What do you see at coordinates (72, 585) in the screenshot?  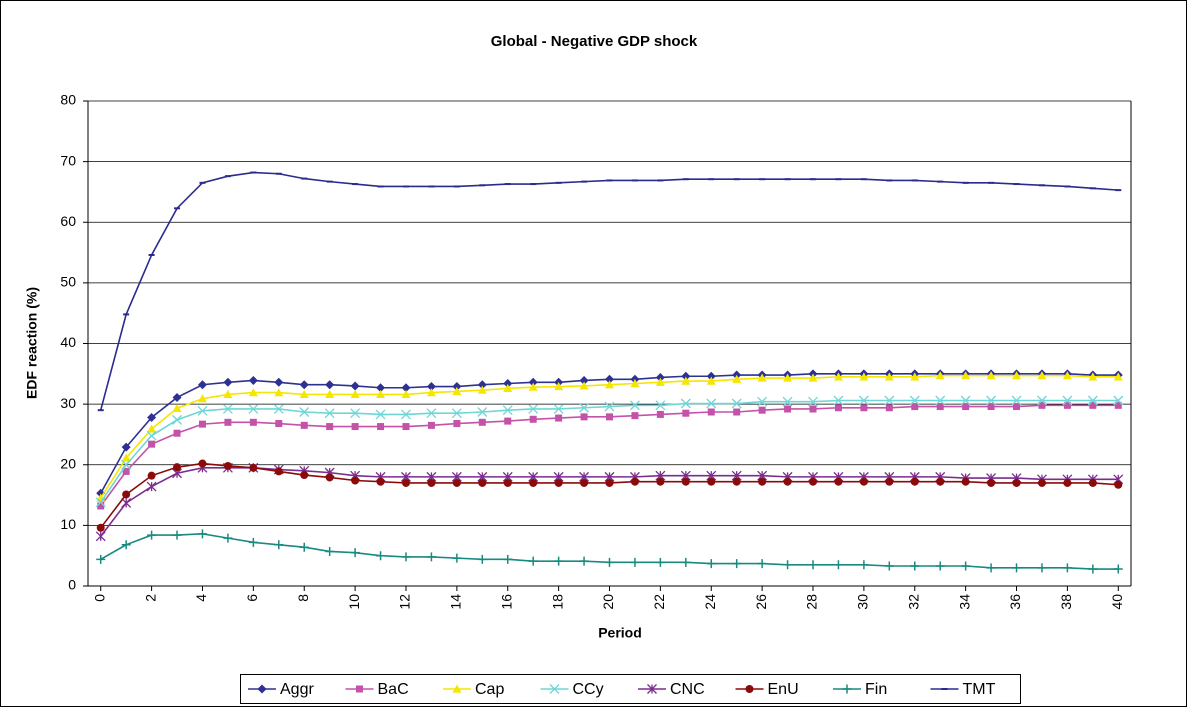 I see `y-tick-label: 0` at bounding box center [72, 585].